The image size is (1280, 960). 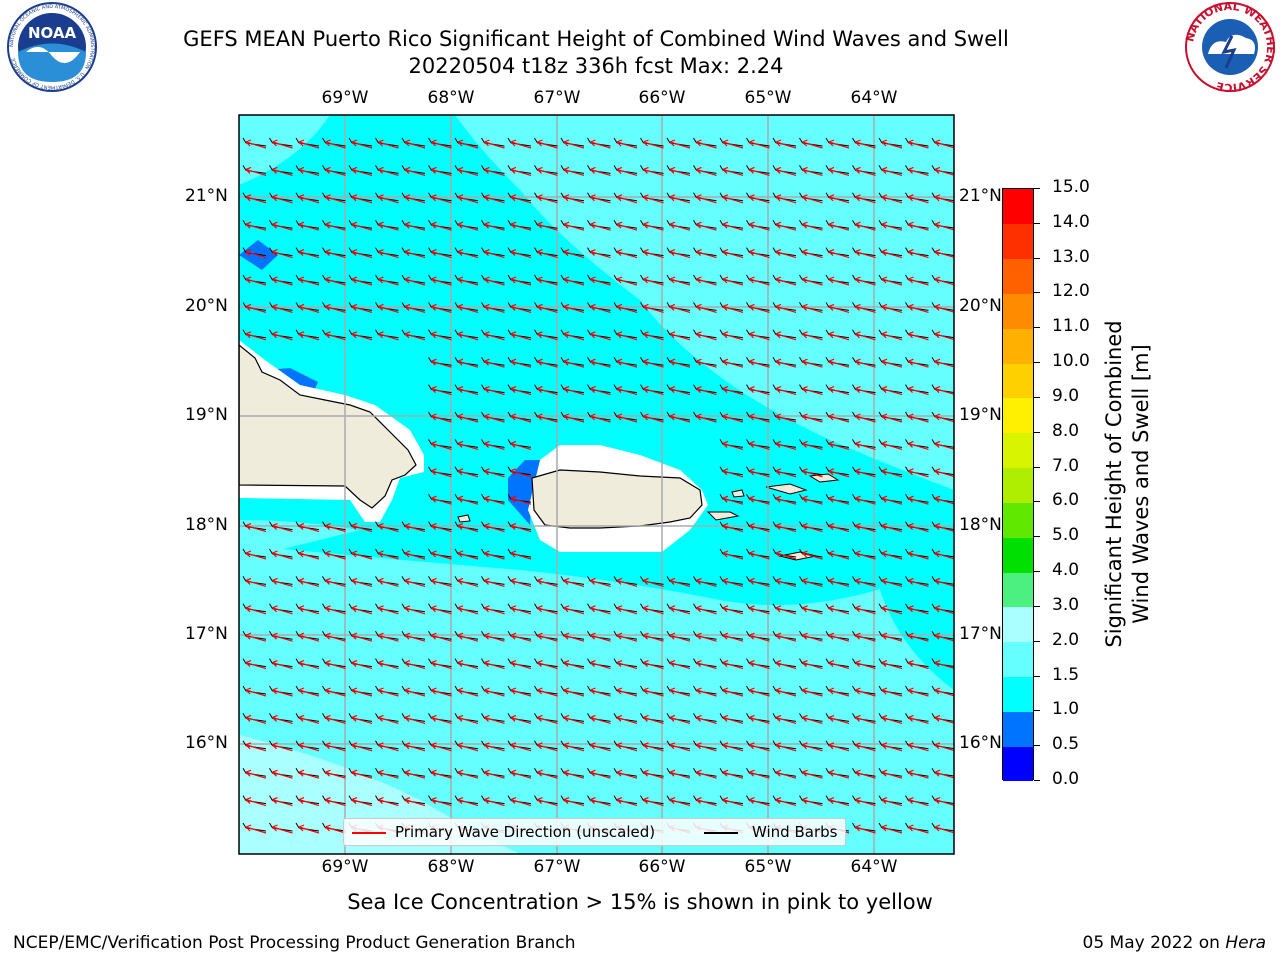 I want to click on wave-direction-swatch, so click(x=369, y=833).